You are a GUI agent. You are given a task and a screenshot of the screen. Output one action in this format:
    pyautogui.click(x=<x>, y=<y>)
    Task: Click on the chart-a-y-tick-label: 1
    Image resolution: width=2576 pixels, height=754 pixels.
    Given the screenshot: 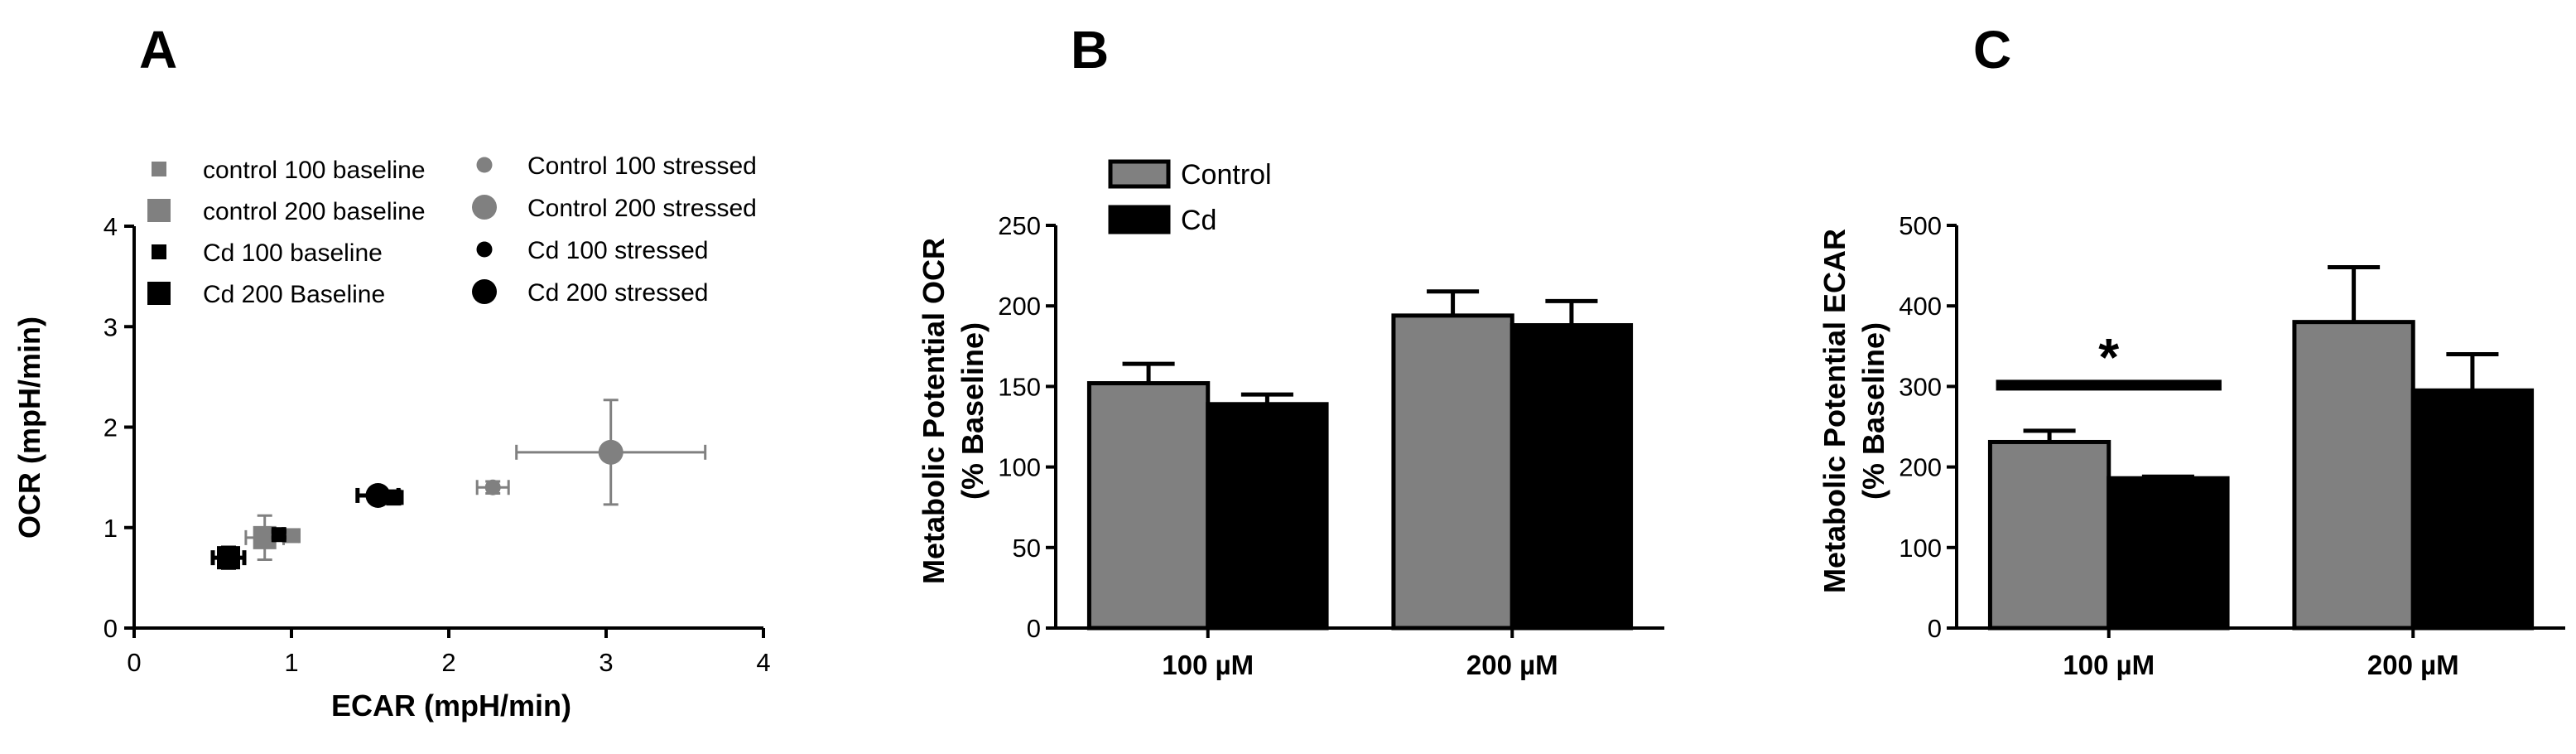 What is the action you would take?
    pyautogui.click(x=111, y=528)
    